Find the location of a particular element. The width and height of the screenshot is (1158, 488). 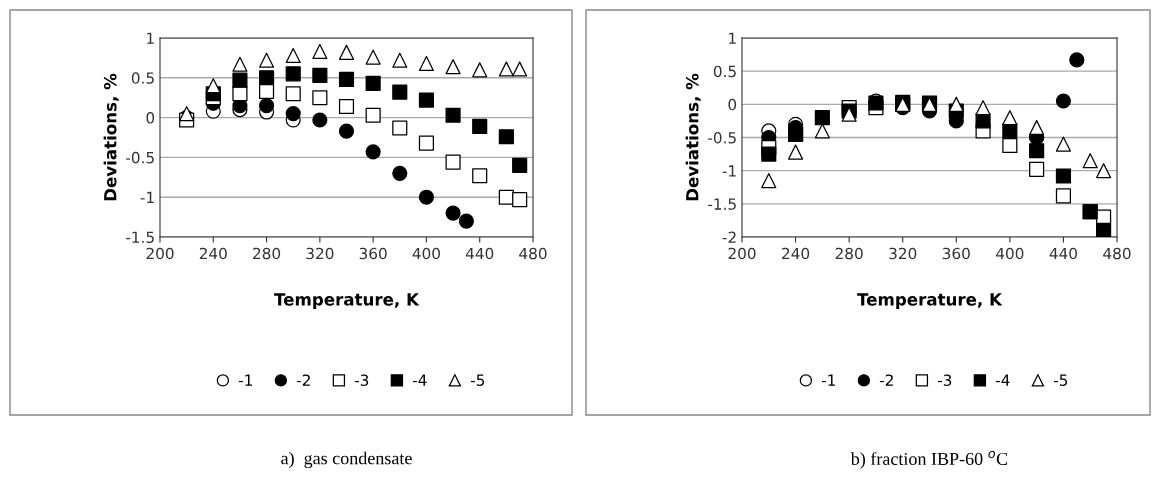

y-tick-label: -2 is located at coordinates (729, 237).